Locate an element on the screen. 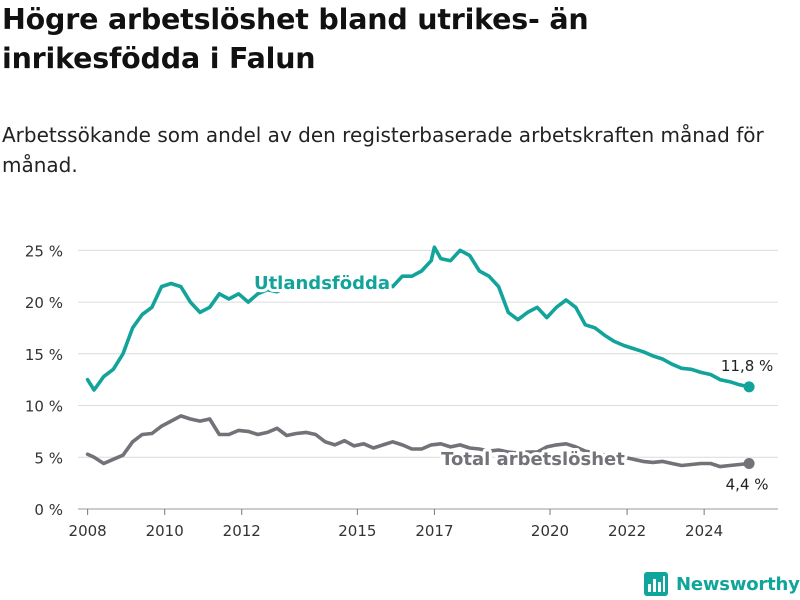  end-label-total: 4,4 % is located at coordinates (747, 484).